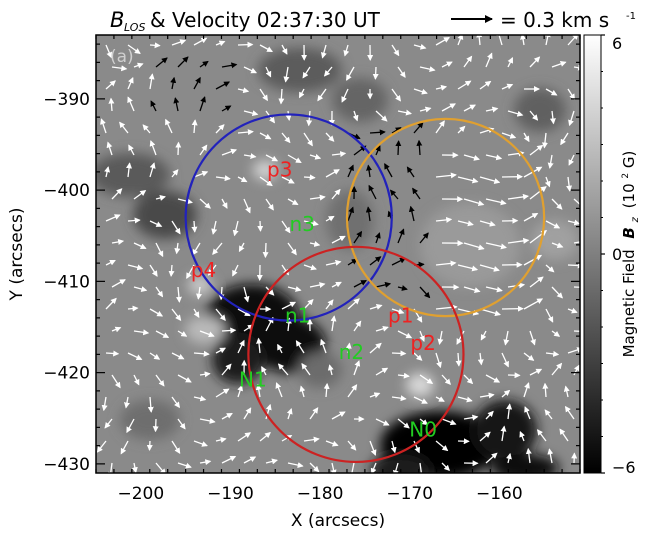 The width and height of the screenshot is (668, 533). What do you see at coordinates (297, 315) in the screenshot?
I see `polarity-label: n1` at bounding box center [297, 315].